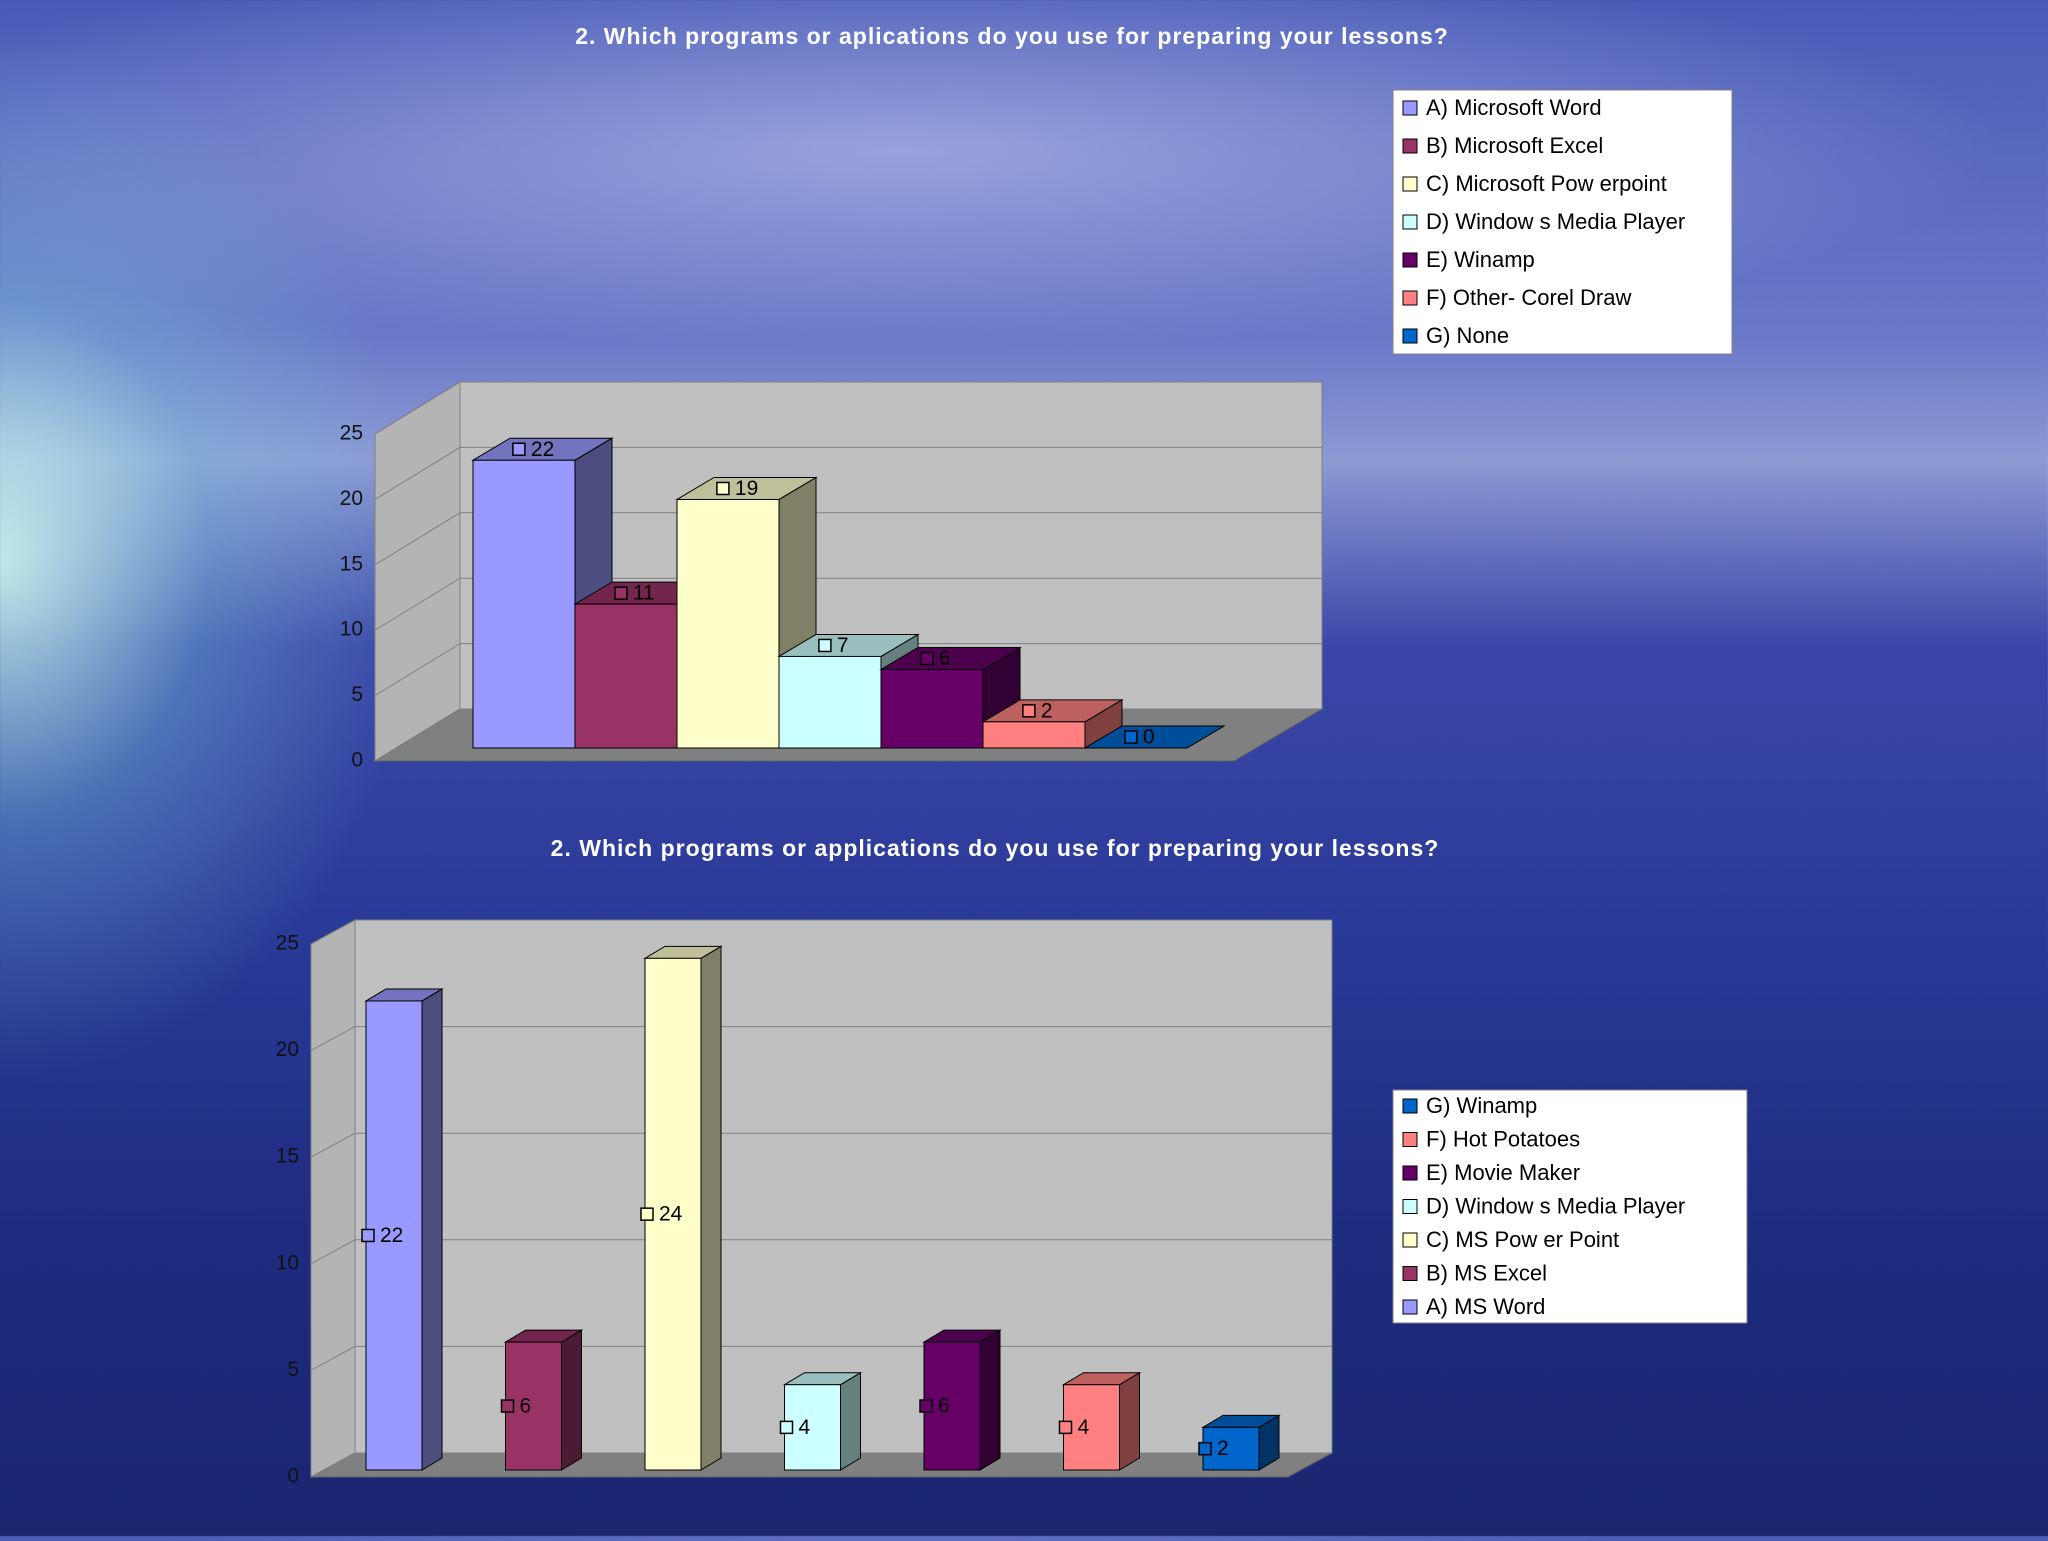 This screenshot has height=1541, width=2048. Describe the element at coordinates (1486, 1272) in the screenshot. I see `legend-label: B) MS Excel` at that location.